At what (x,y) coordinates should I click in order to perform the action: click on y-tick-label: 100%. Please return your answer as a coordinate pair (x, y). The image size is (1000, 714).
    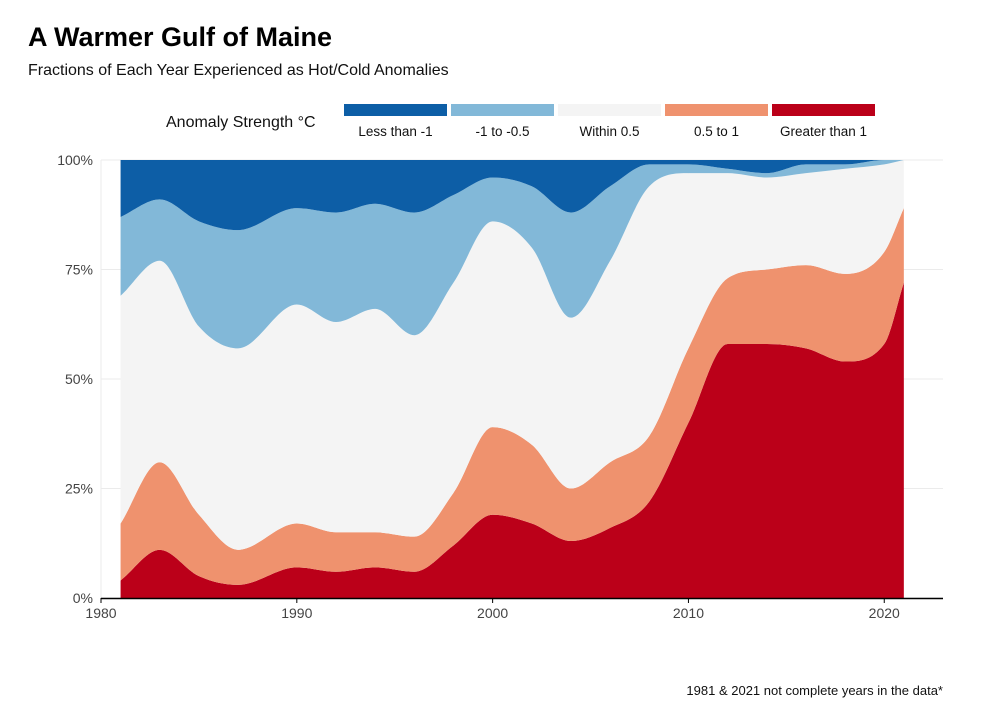
    Looking at the image, I should click on (75, 160).